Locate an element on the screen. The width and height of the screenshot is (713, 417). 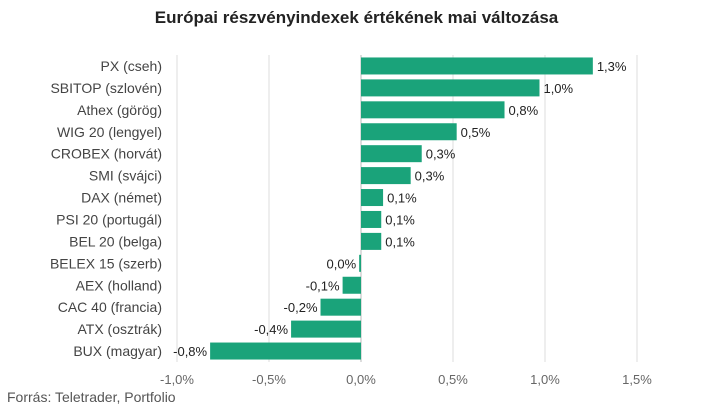
category-label: WIG 20 (lengyel) is located at coordinates (109, 132).